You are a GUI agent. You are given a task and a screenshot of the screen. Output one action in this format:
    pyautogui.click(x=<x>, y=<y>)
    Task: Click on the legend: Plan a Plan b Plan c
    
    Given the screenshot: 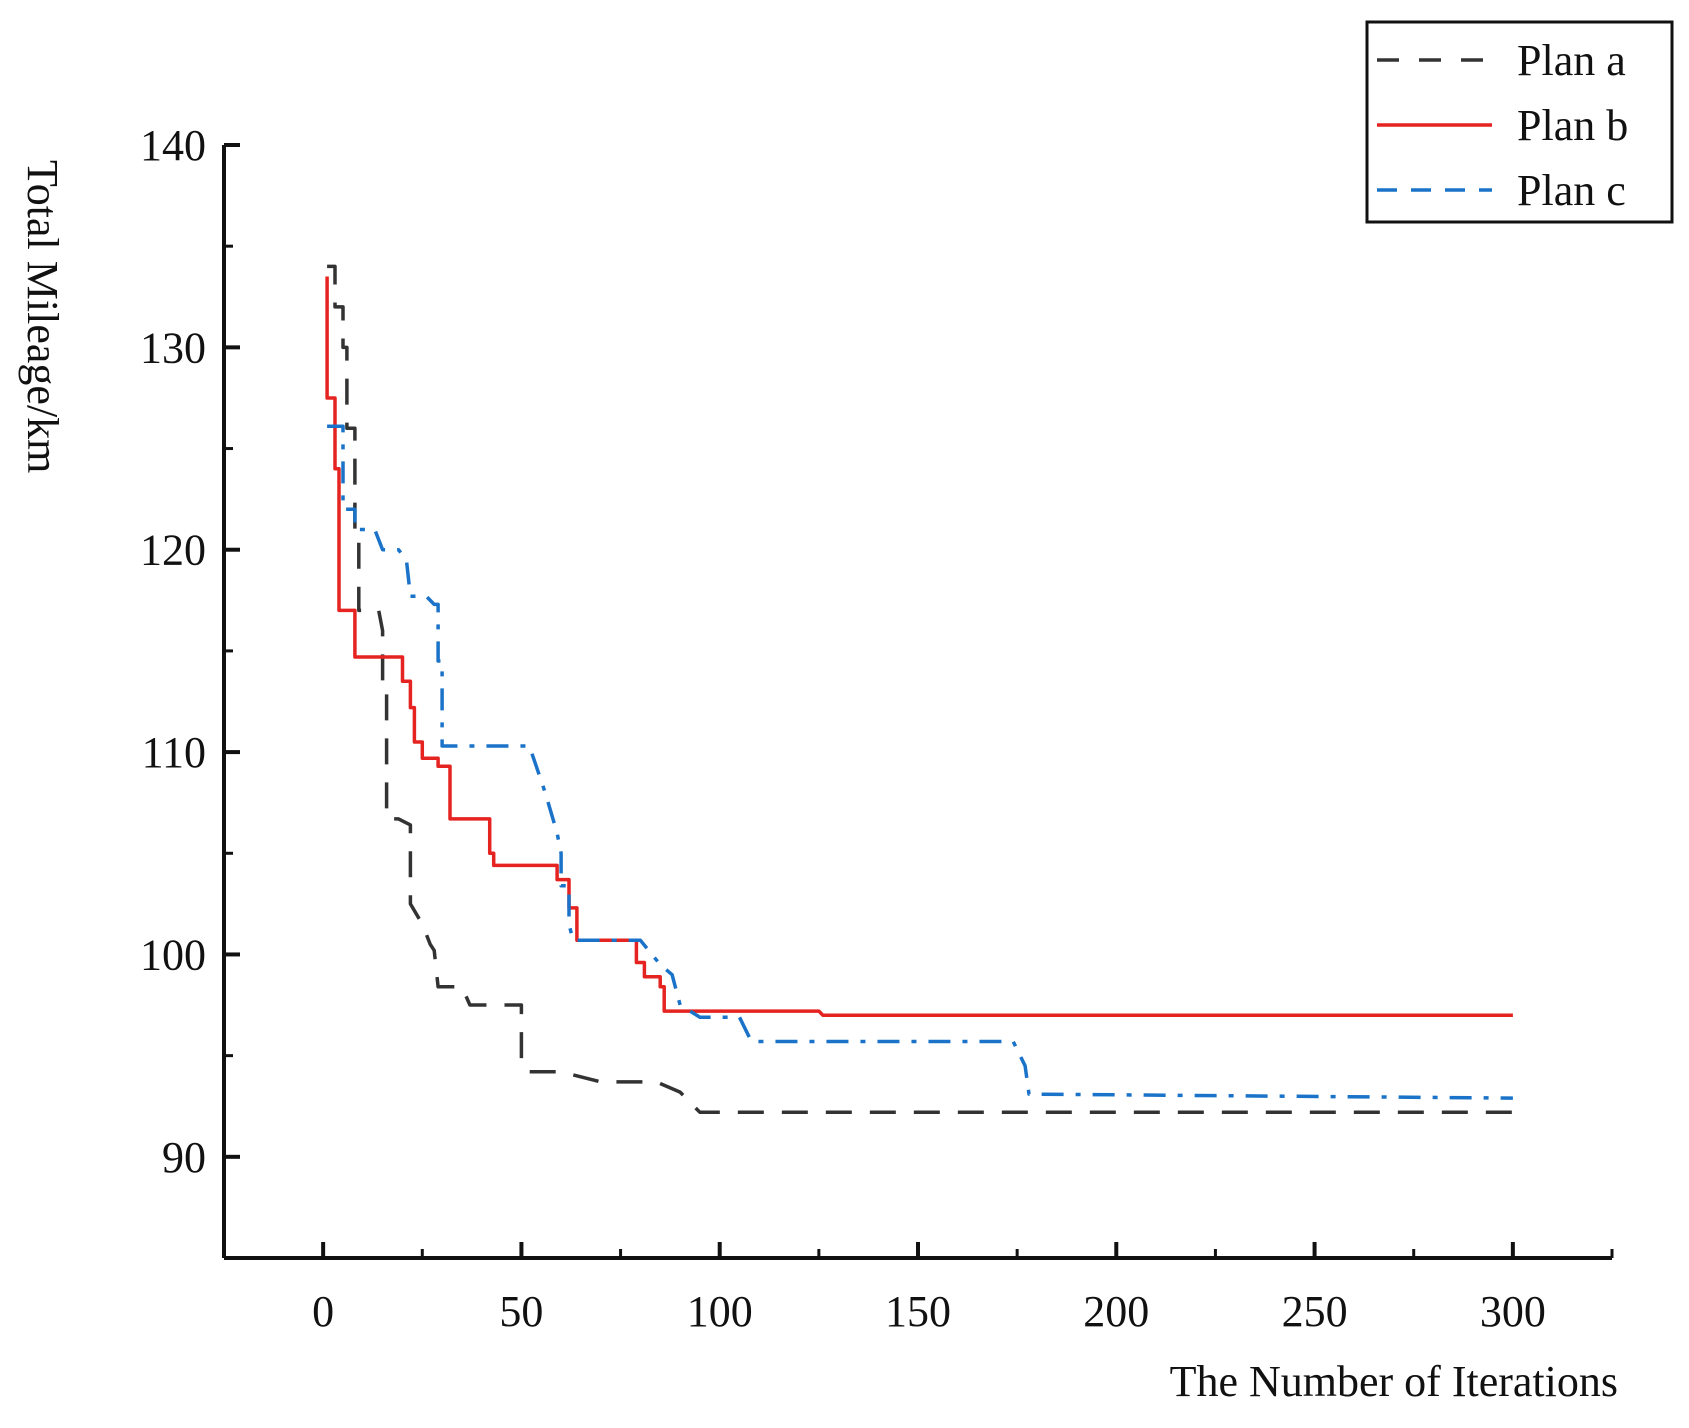 What is the action you would take?
    pyautogui.click(x=1519, y=122)
    